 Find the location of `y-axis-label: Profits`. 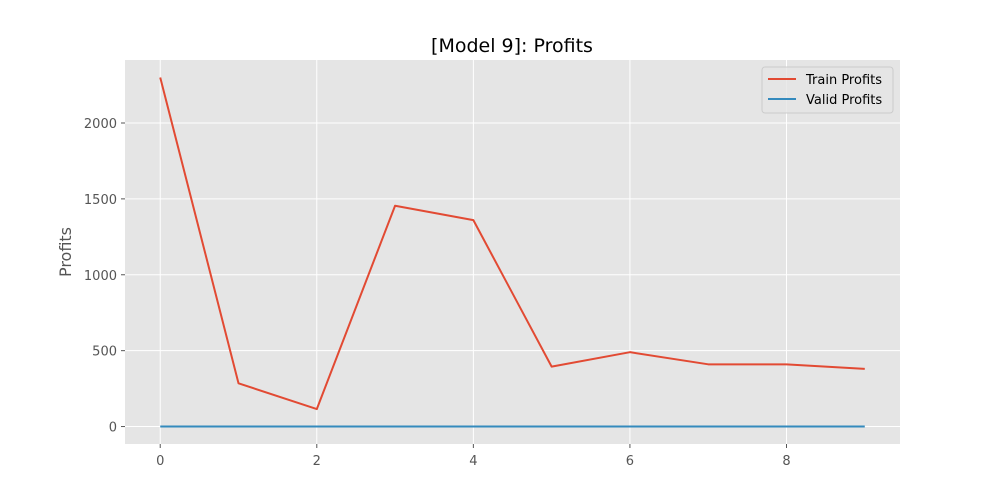

y-axis-label: Profits is located at coordinates (65, 252).